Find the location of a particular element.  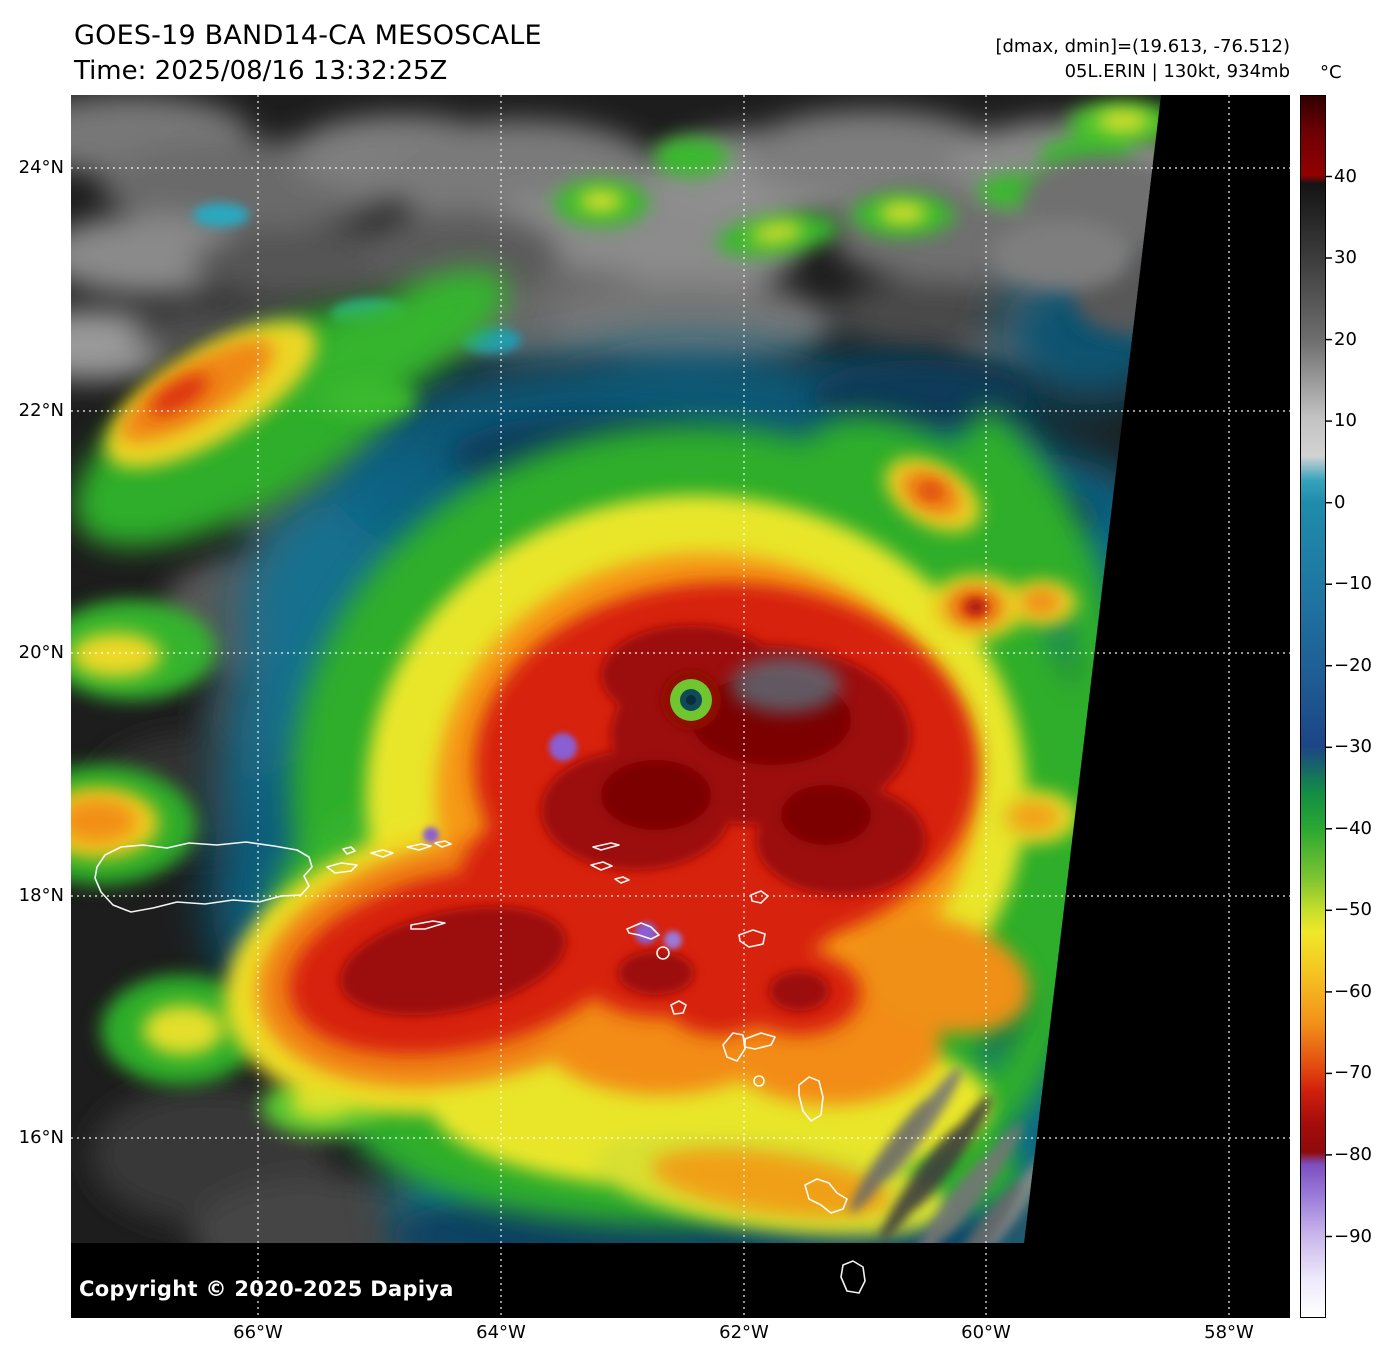

colorbar-tick-label: 0 is located at coordinates (1340, 502).